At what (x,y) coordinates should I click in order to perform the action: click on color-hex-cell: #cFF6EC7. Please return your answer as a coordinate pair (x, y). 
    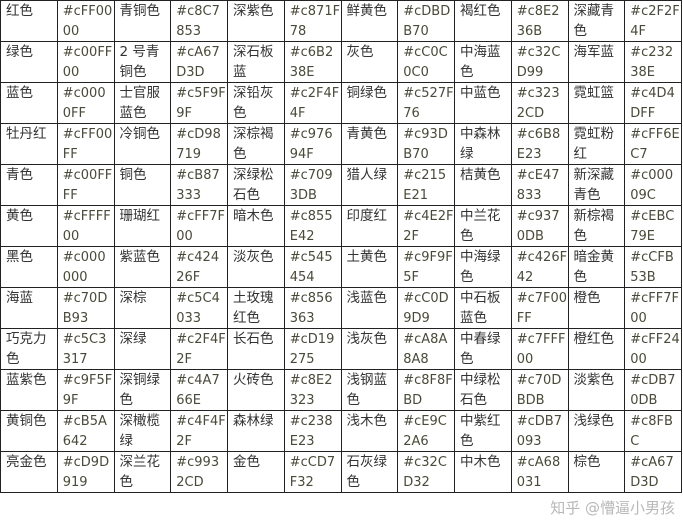
    Looking at the image, I should click on (653, 144).